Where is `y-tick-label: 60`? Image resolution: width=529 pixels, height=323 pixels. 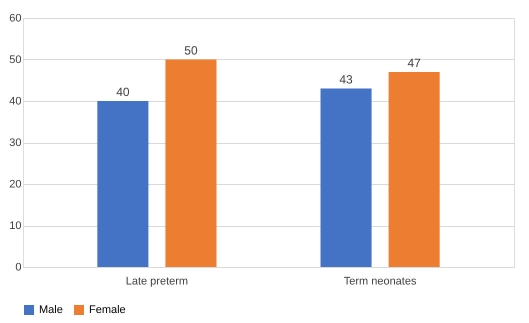
y-tick-label: 60 is located at coordinates (15, 18).